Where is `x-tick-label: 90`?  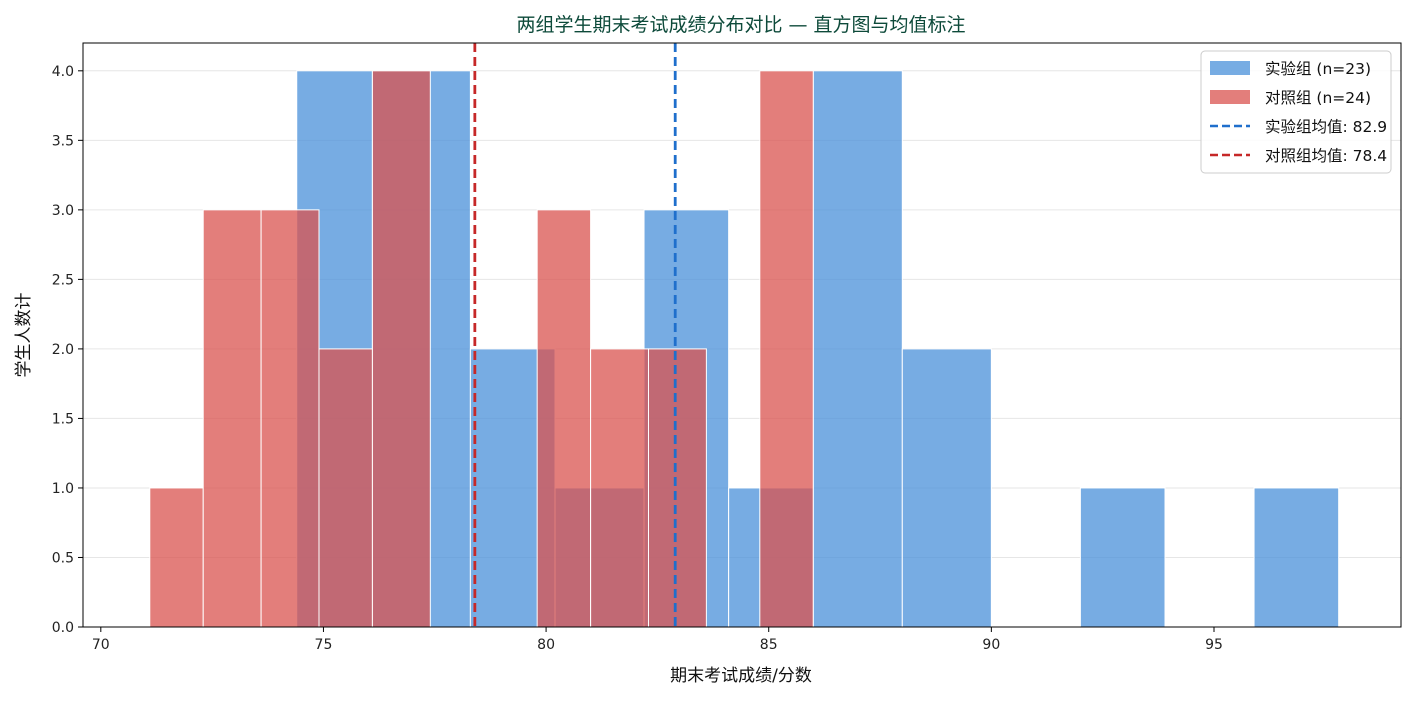
x-tick-label: 90 is located at coordinates (991, 645).